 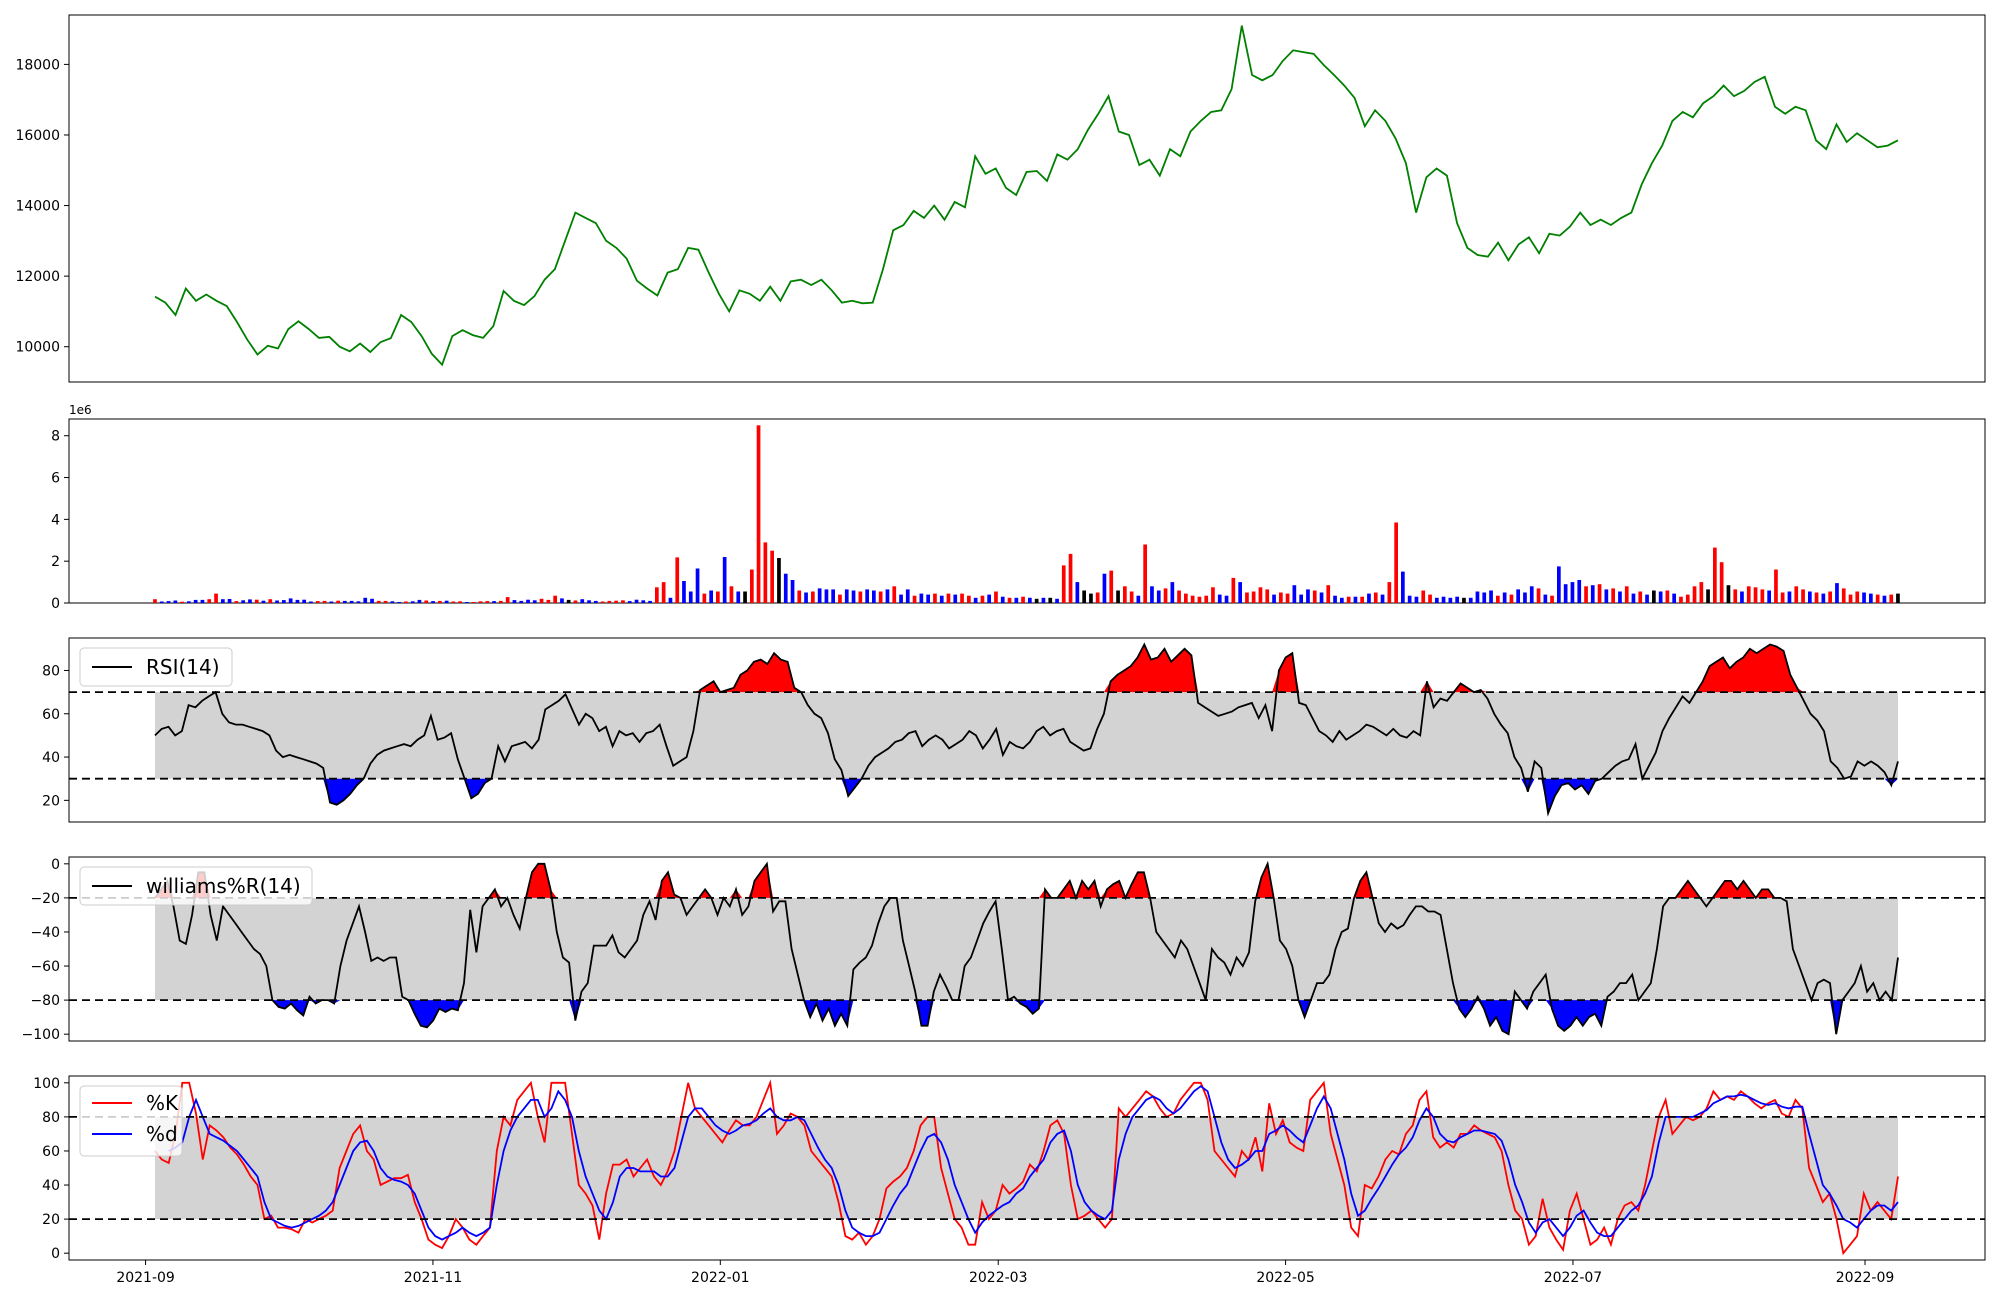 What do you see at coordinates (55, 562) in the screenshot?
I see `volume-ytick-label: 2` at bounding box center [55, 562].